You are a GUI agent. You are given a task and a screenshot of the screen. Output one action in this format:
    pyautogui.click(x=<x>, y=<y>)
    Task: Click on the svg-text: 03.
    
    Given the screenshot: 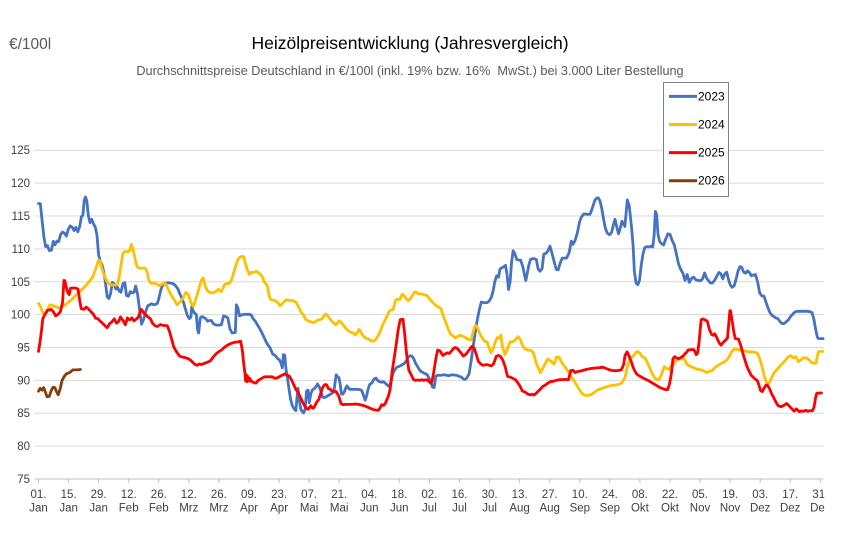 What is the action you would take?
    pyautogui.click(x=760, y=495)
    